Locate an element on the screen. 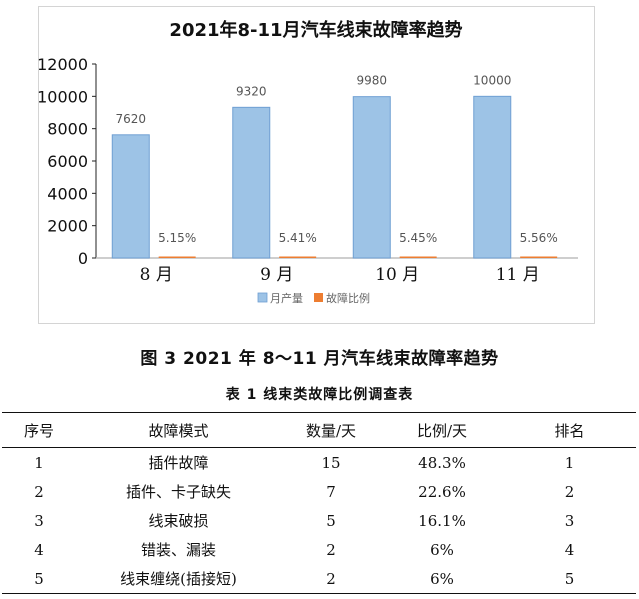 This screenshot has height=599, width=639. cell-index: 3 is located at coordinates (39, 520).